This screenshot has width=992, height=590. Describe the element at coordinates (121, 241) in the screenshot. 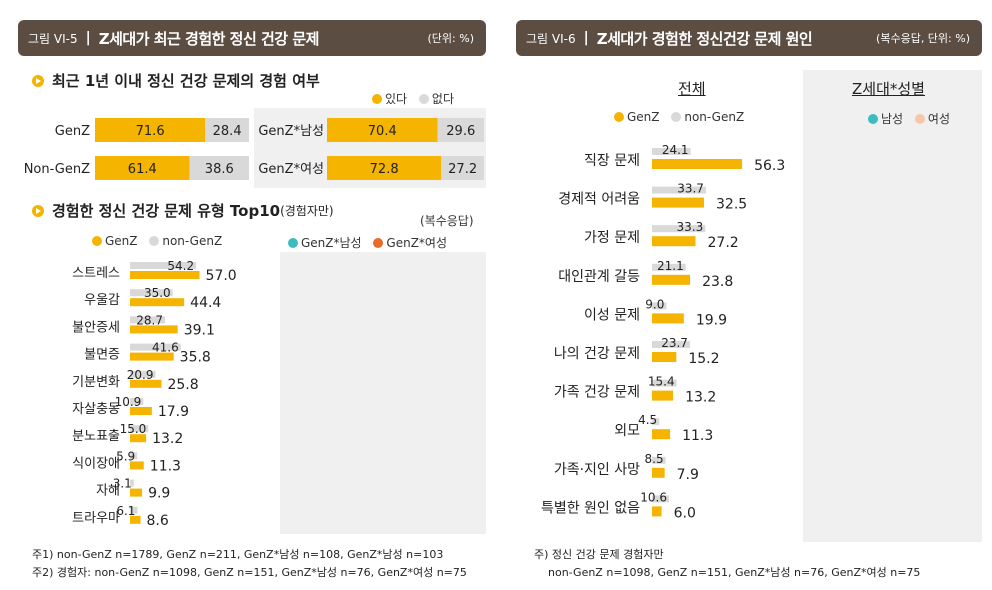

I see `legend-genz-label: GenZ` at that location.